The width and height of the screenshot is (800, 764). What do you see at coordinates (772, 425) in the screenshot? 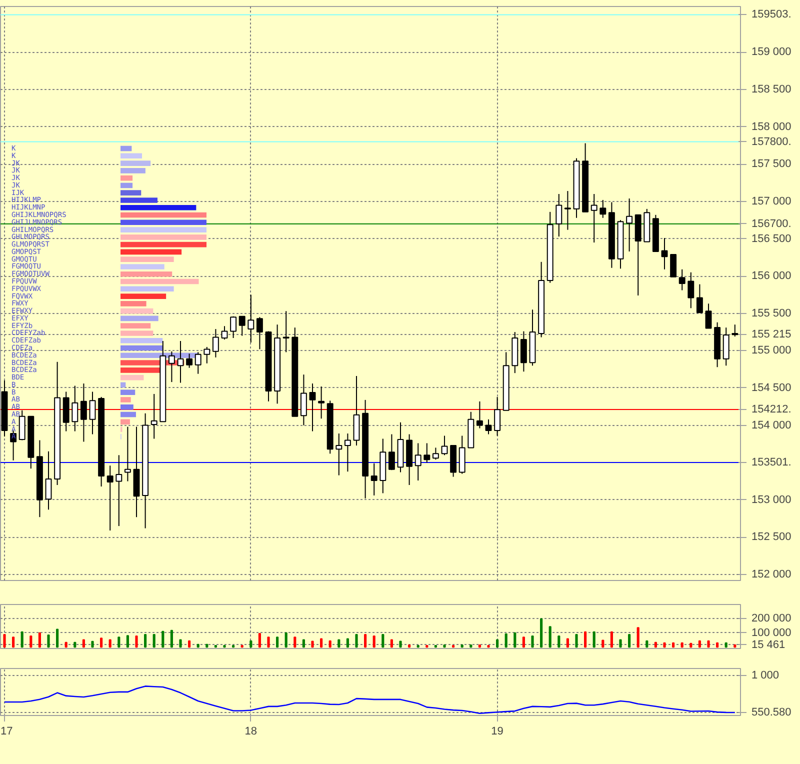
I see `y-tick-label: 154 000` at bounding box center [772, 425].